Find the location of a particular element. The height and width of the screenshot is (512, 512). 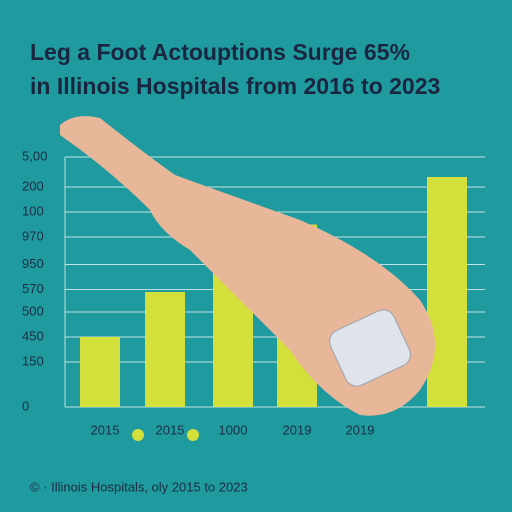

y-tick-label: 0 is located at coordinates (25, 405).